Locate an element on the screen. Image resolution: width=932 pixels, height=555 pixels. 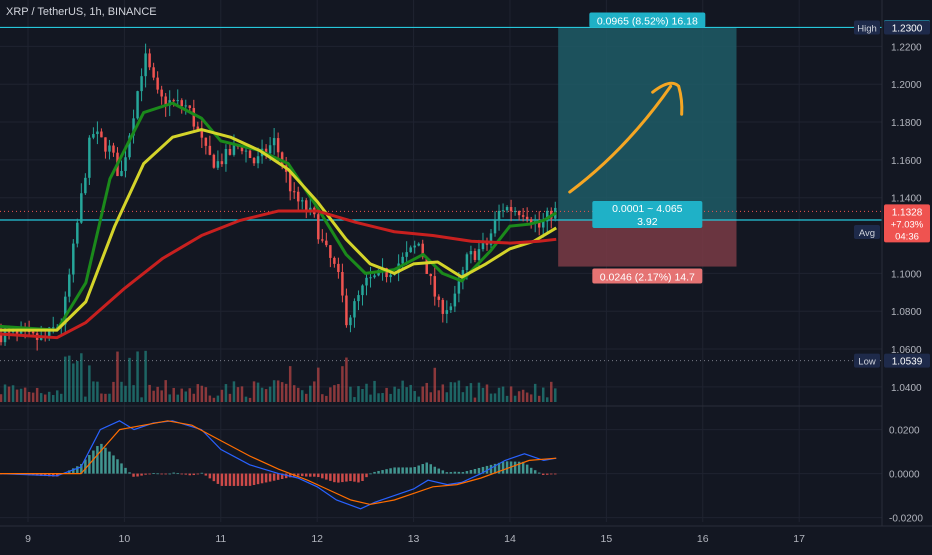
price-tick-label: 1.2200 is located at coordinates (906, 47).